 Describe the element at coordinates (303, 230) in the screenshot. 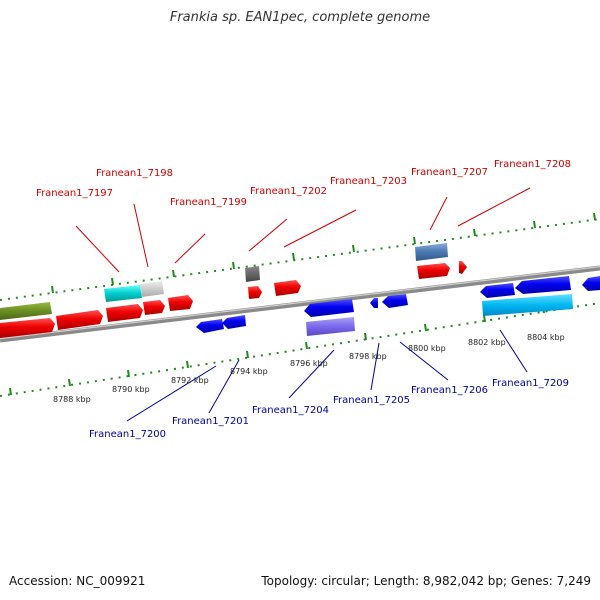

I see `forward-leader-lines` at that location.